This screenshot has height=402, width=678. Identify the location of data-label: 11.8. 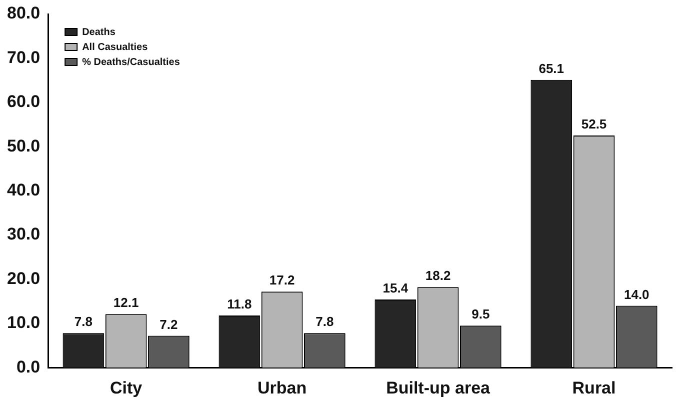
(239, 304).